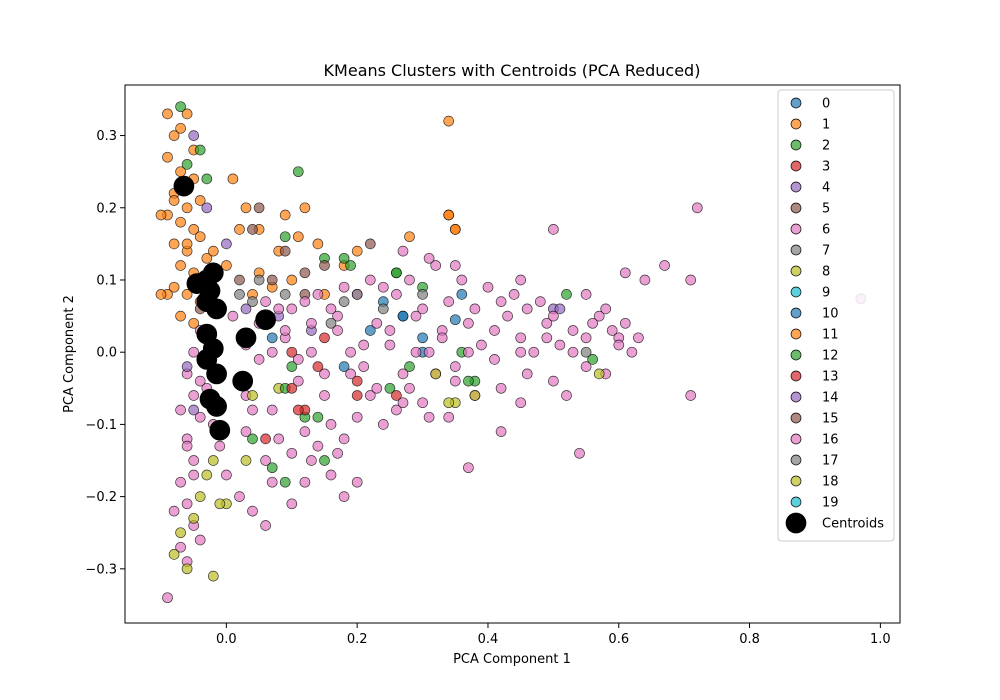 This screenshot has width=1000, height=700. Describe the element at coordinates (830, 377) in the screenshot. I see `legend-label: 13` at that location.